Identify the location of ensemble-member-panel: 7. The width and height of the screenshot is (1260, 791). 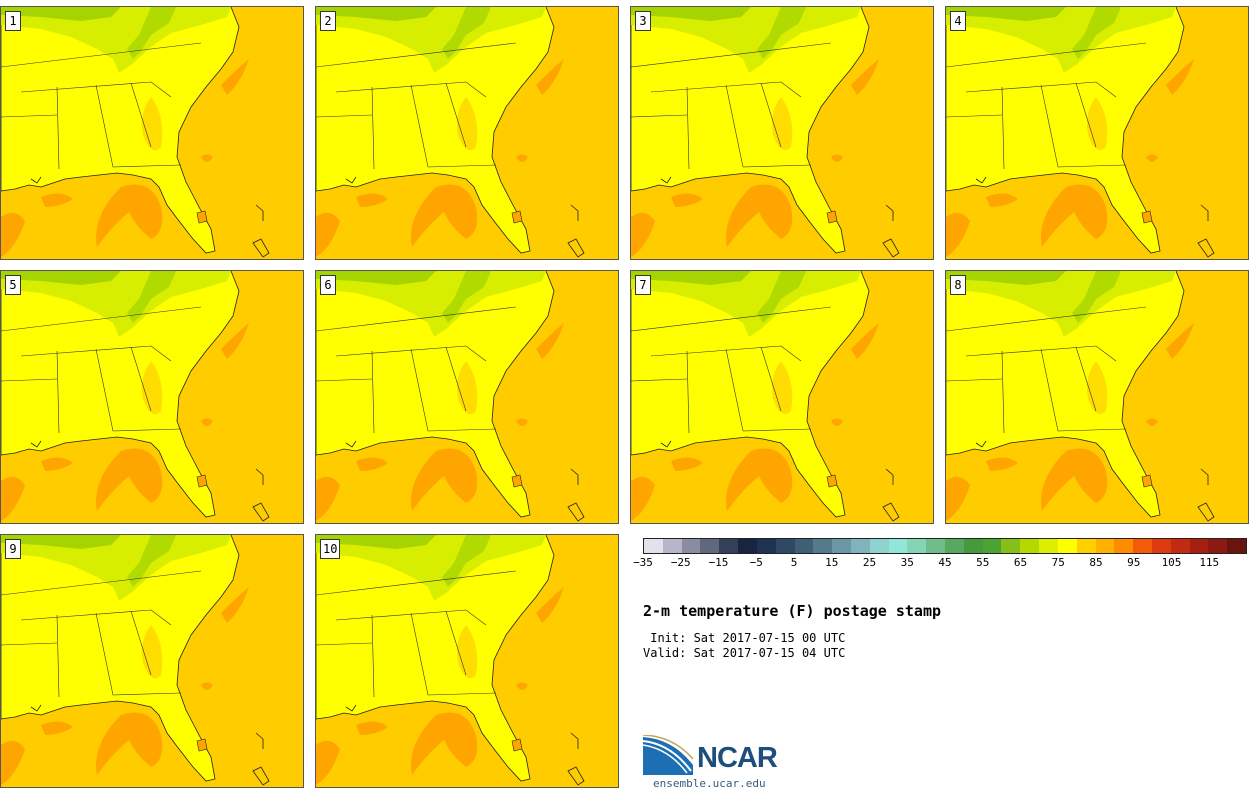
(782, 397).